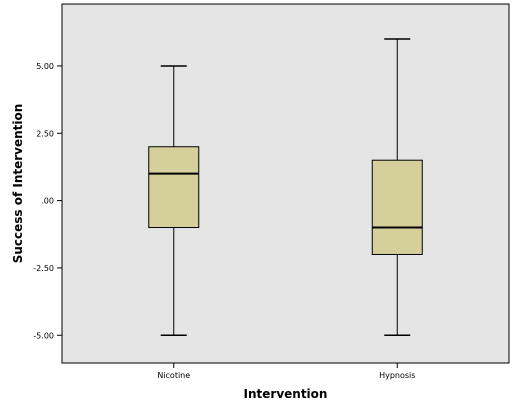 This screenshot has width=514, height=411. What do you see at coordinates (286, 394) in the screenshot?
I see `x-axis-title: Intervention` at bounding box center [286, 394].